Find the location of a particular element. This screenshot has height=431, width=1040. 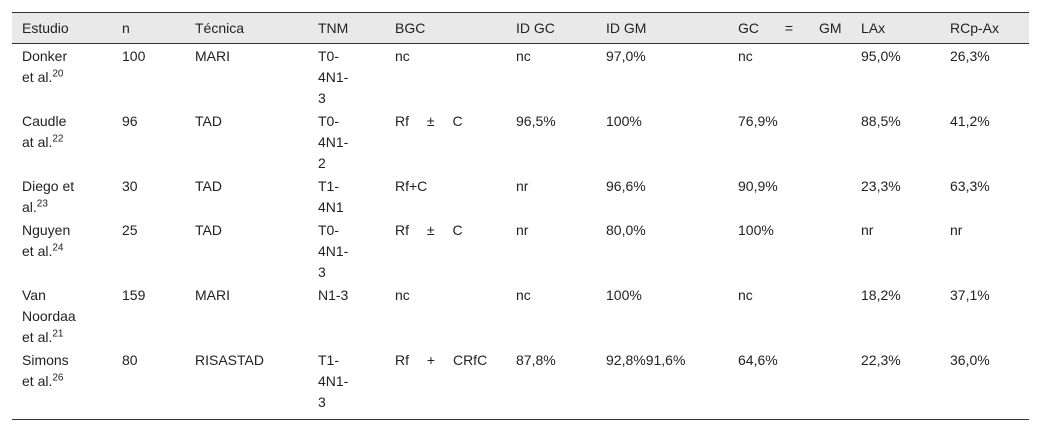

cell-text: 18,2% is located at coordinates (881, 295).